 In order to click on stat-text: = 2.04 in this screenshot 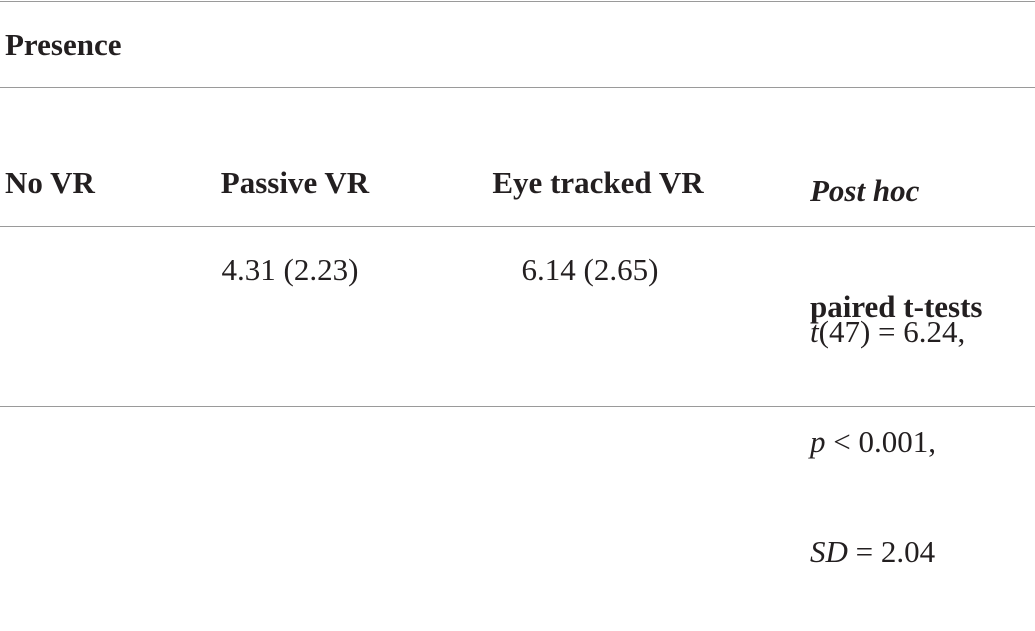, I will do `click(891, 551)`.